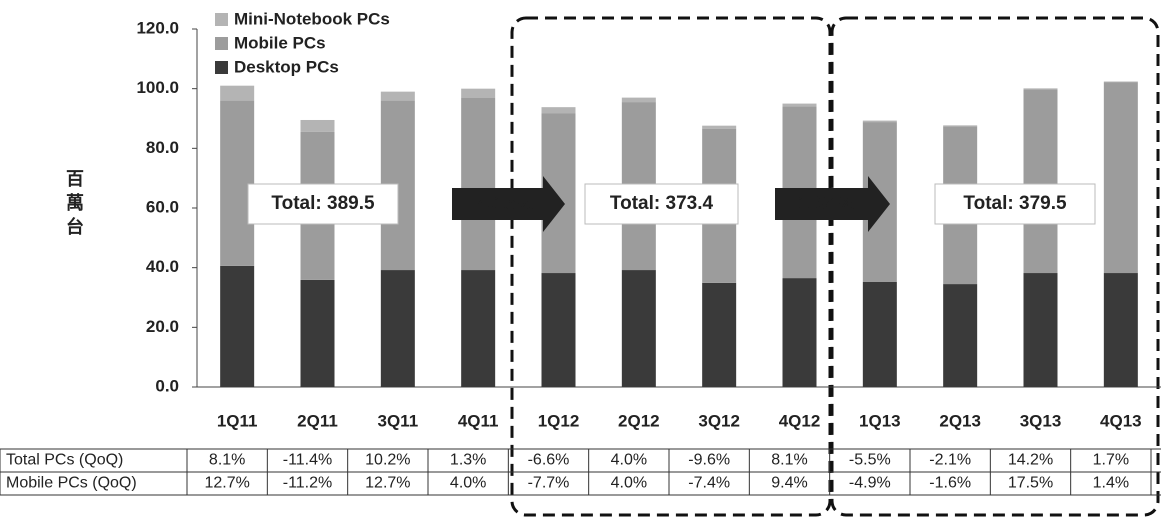  I want to click on table-cell: -7.4%, so click(709, 483).